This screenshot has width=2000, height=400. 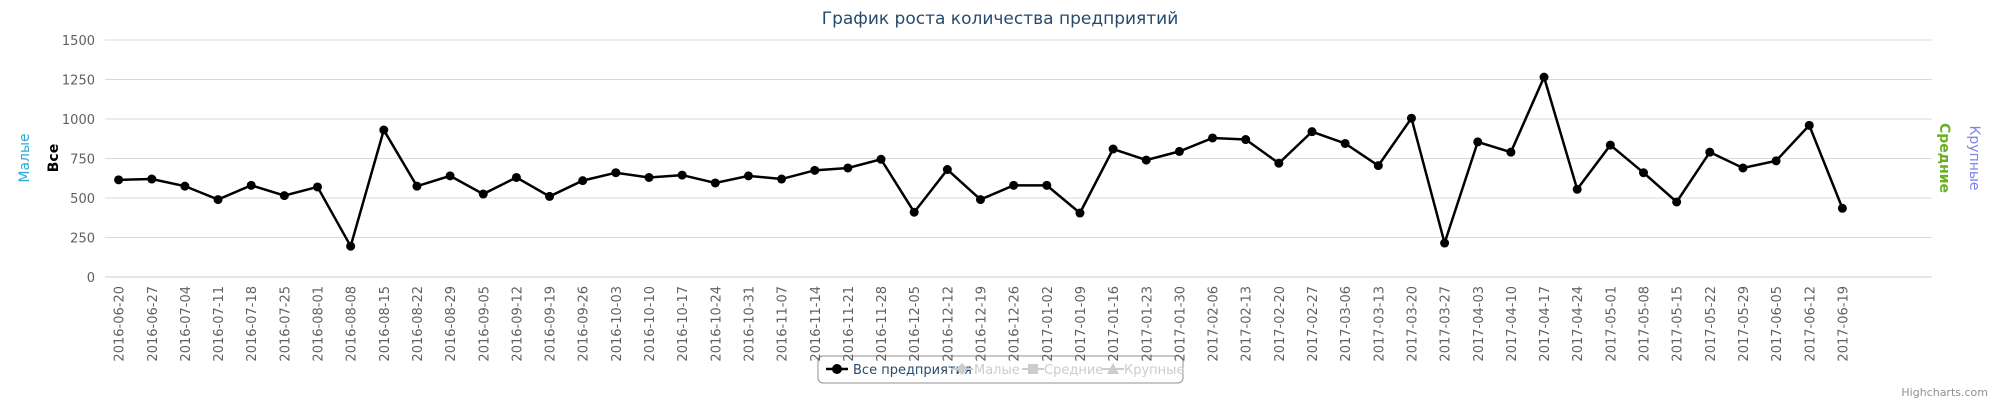 What do you see at coordinates (352, 324) in the screenshot?
I see `x-tick-label: 2016-08-08` at bounding box center [352, 324].